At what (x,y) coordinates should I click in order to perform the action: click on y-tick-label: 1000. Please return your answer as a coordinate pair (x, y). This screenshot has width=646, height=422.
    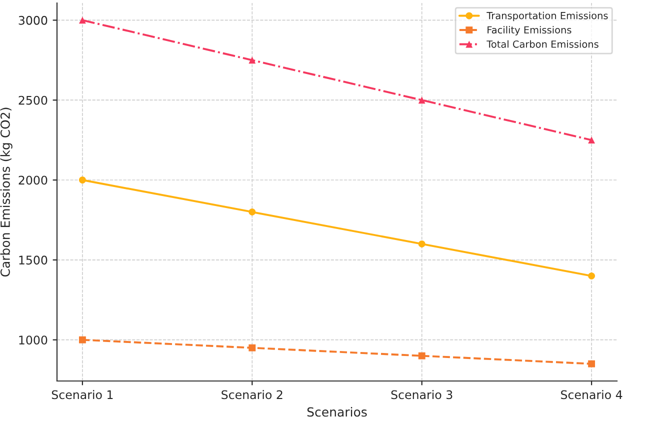
    Looking at the image, I should click on (33, 340).